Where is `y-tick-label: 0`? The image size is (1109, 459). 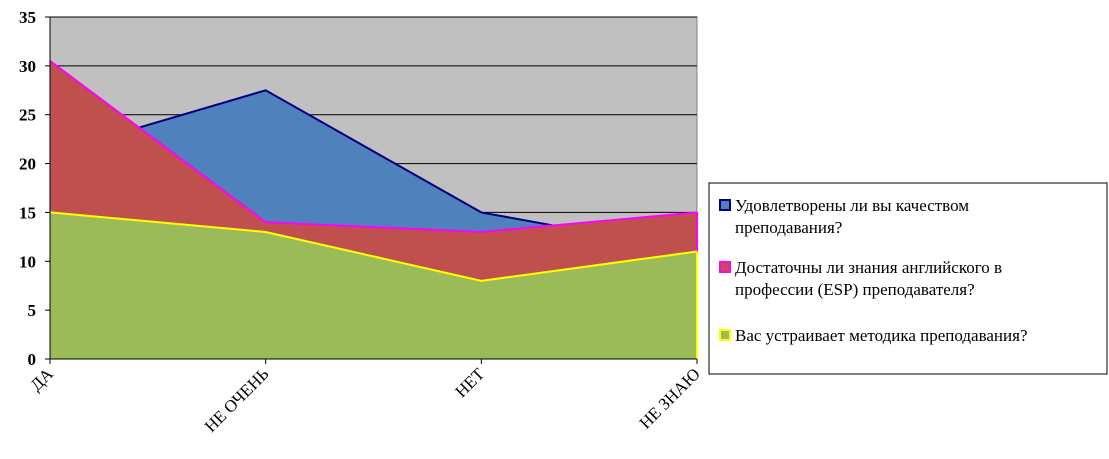
y-tick-label: 0 is located at coordinates (32, 359).